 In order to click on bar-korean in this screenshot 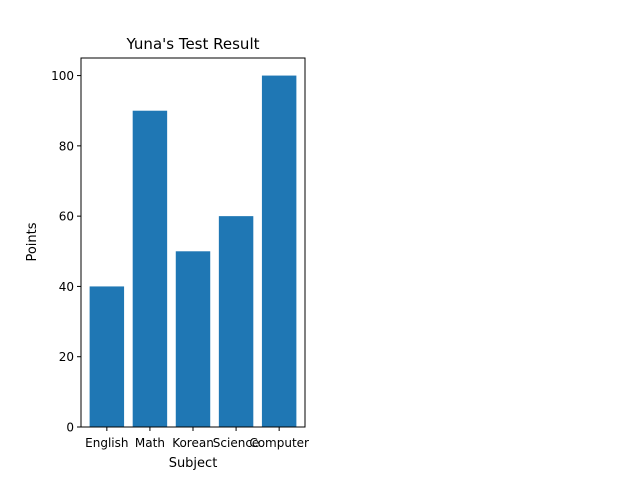, I will do `click(193, 339)`.